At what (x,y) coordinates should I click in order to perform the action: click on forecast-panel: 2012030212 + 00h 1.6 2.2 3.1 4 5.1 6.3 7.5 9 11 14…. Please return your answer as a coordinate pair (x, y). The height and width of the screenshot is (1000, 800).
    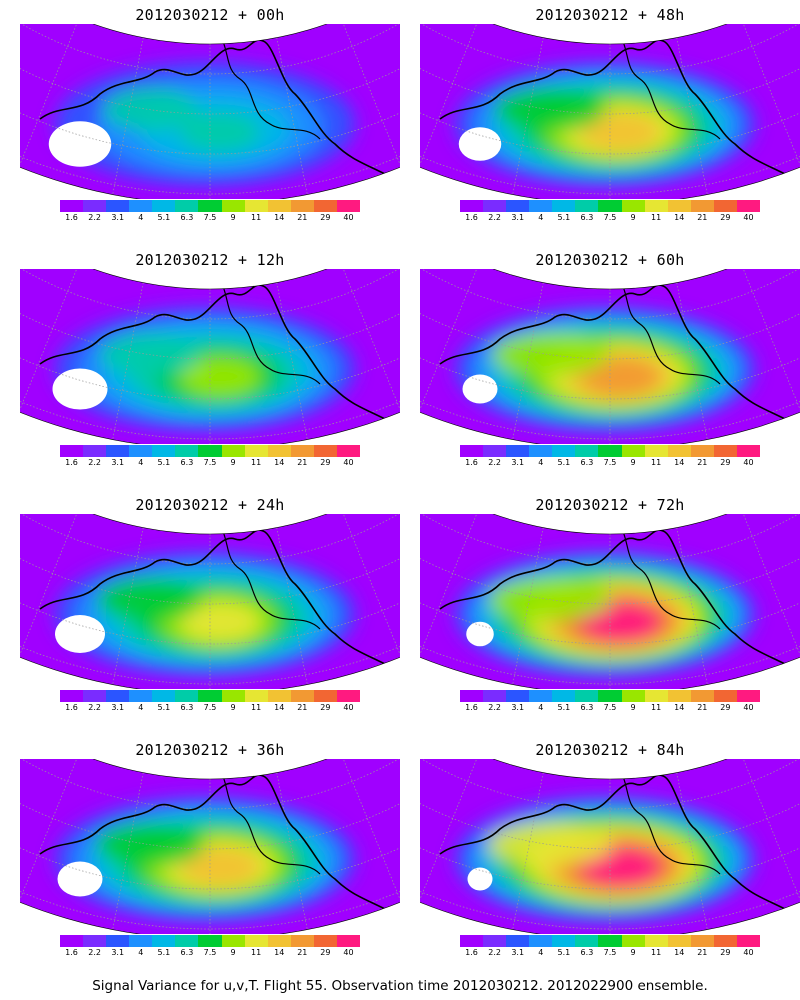
    Looking at the image, I should click on (210, 122).